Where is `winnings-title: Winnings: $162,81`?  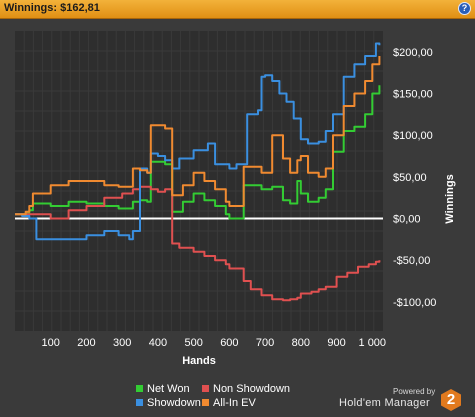
winnings-title: Winnings: $162,81 is located at coordinates (52, 8).